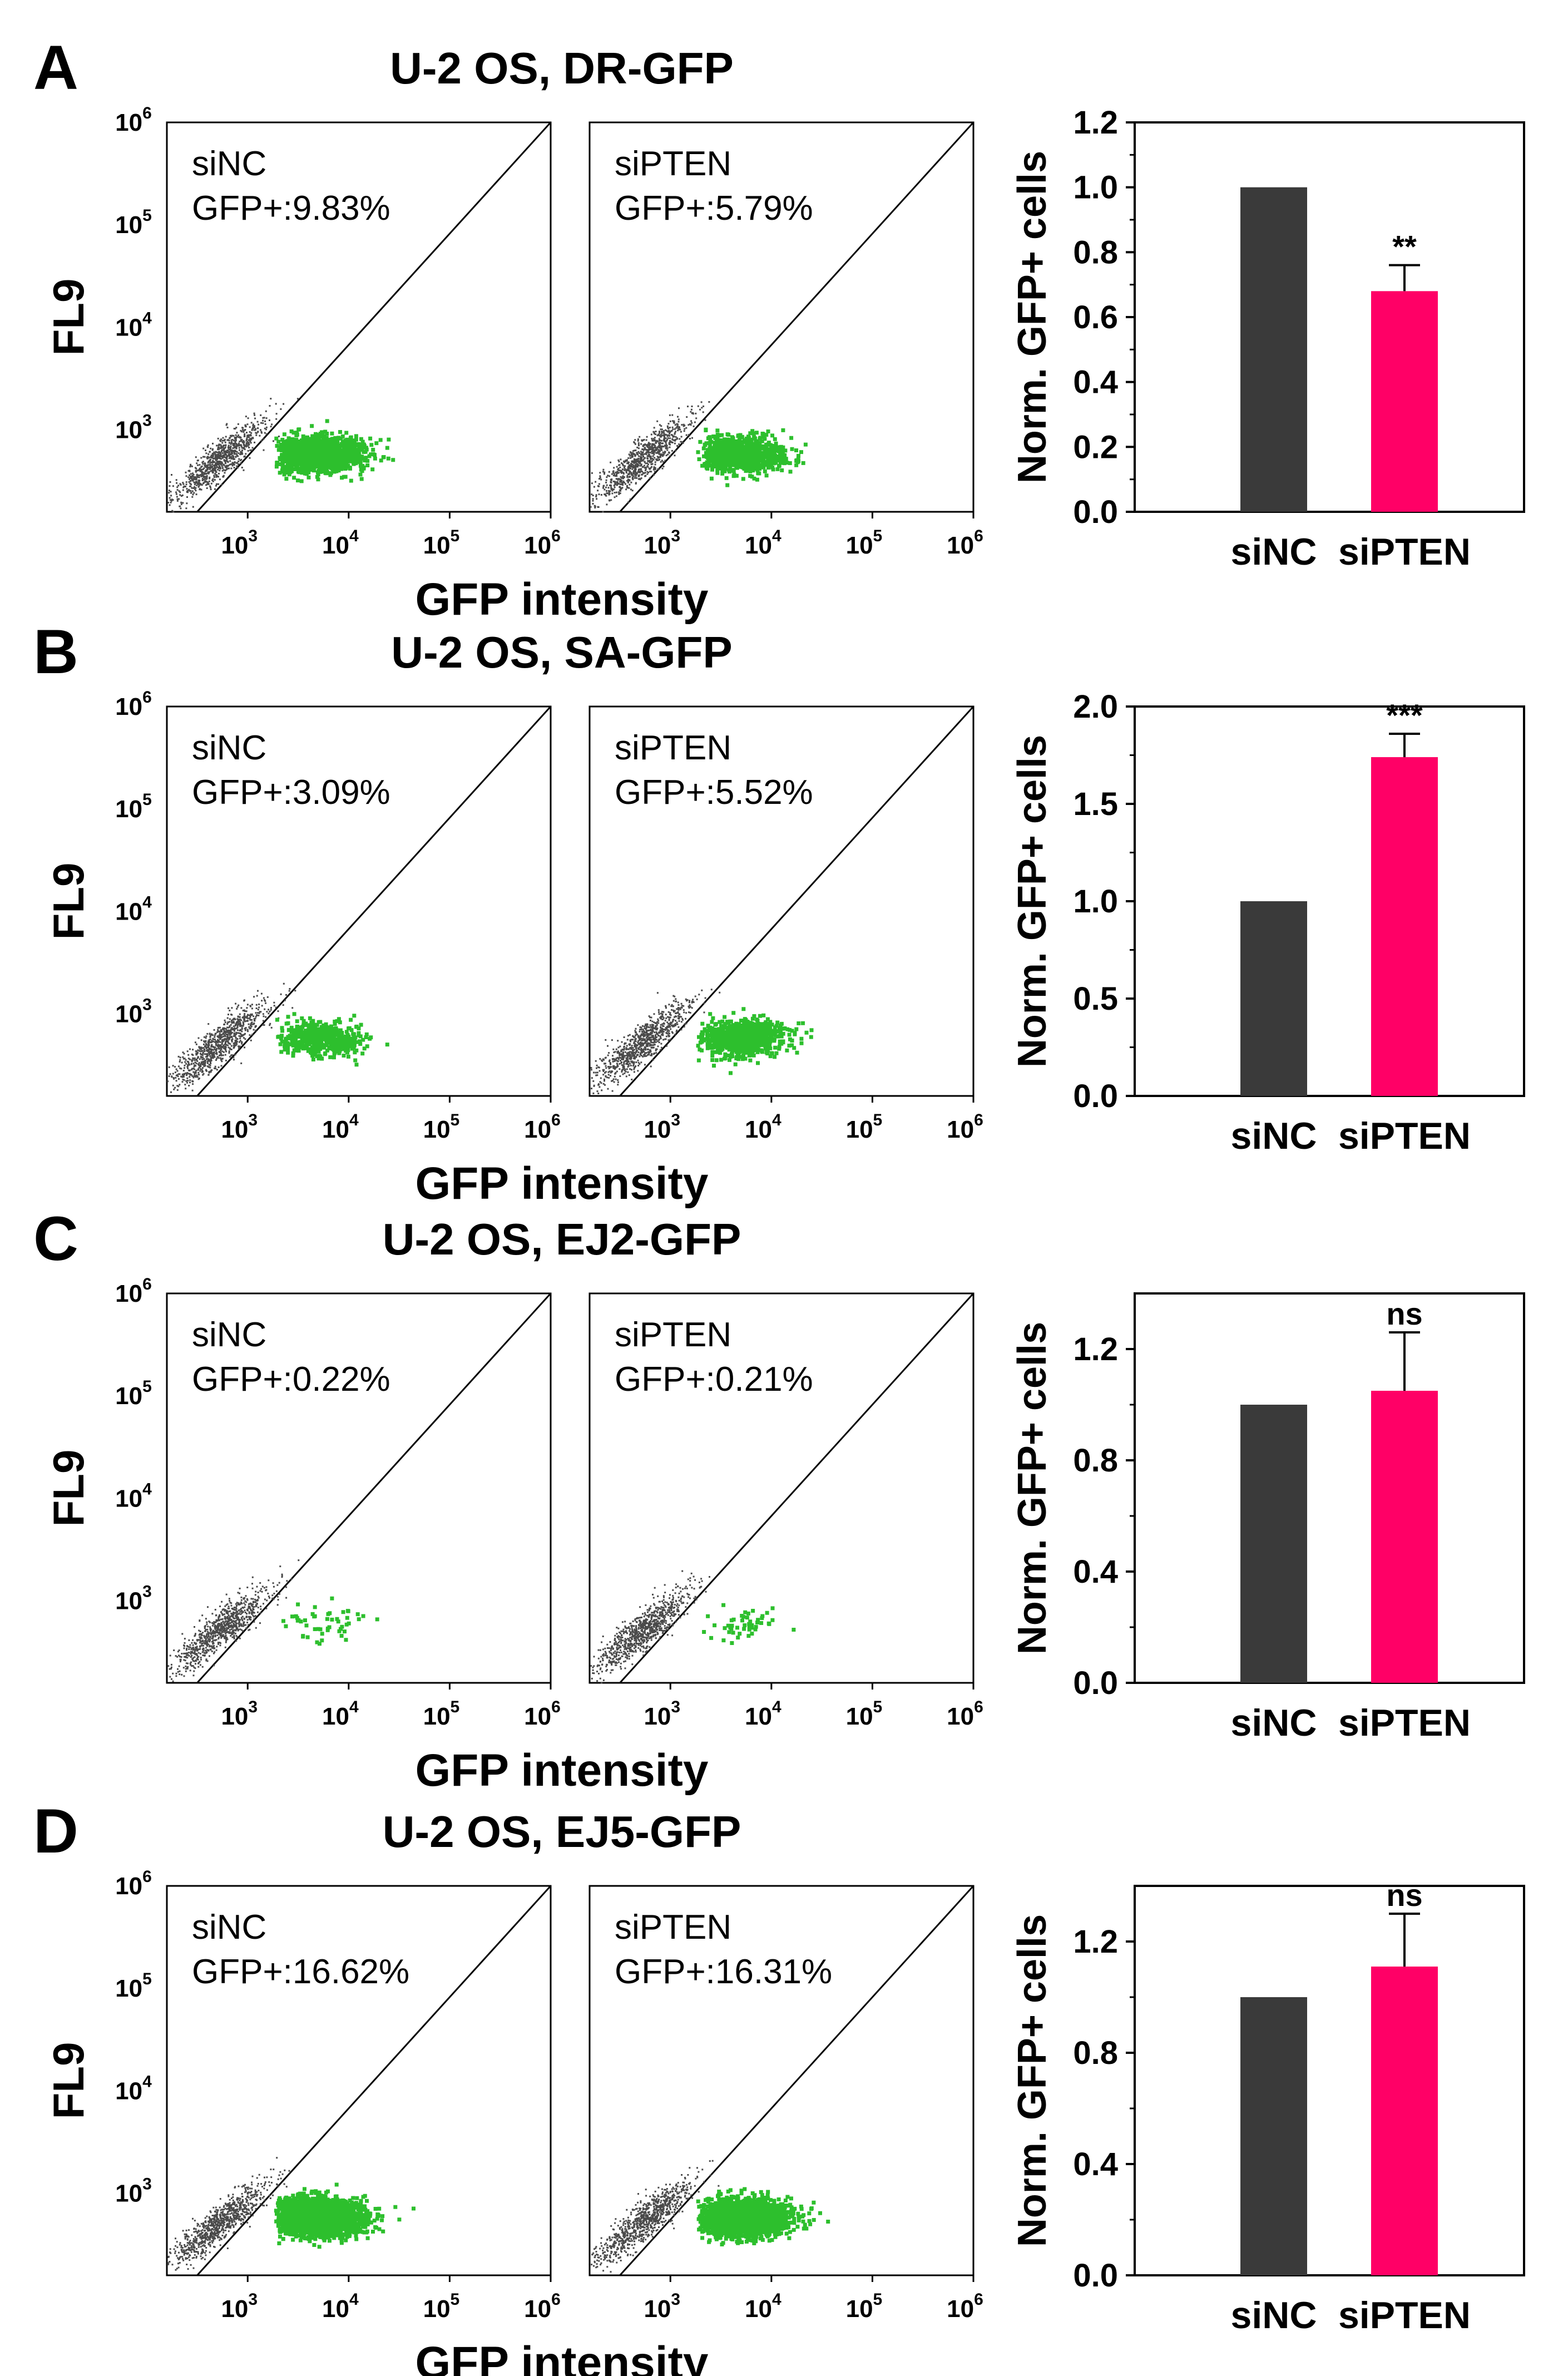 The width and height of the screenshot is (1568, 2376). Describe the element at coordinates (1404, 1314) in the screenshot. I see `significance-marker: ns` at that location.